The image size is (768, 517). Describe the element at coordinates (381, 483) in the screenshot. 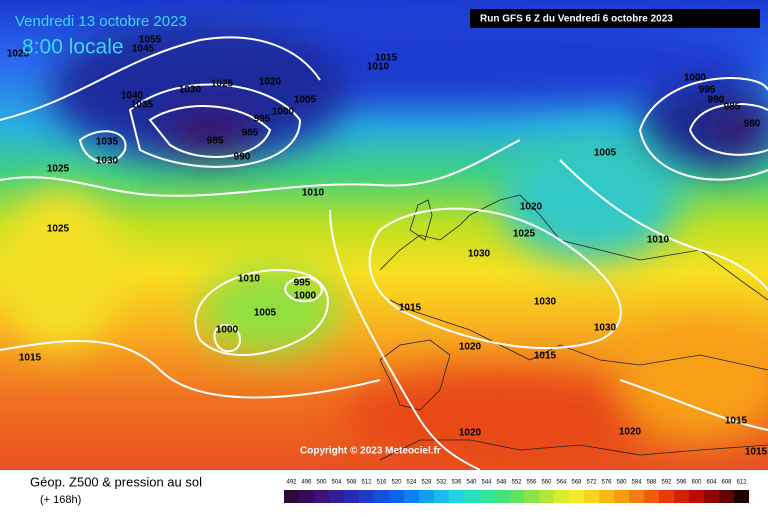

I see `scale-label: 516` at that location.